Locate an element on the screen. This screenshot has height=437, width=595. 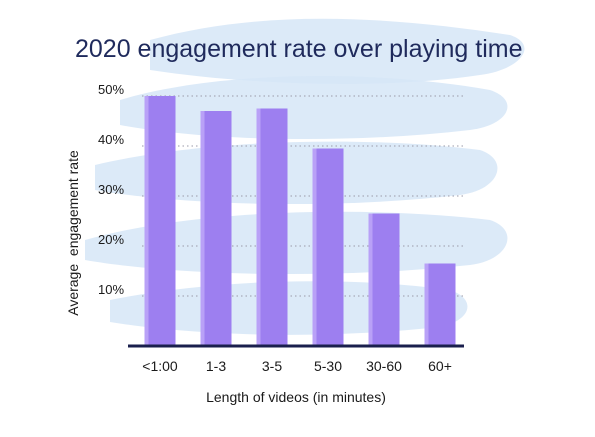
x-tick-label: 60+ is located at coordinates (440, 366).